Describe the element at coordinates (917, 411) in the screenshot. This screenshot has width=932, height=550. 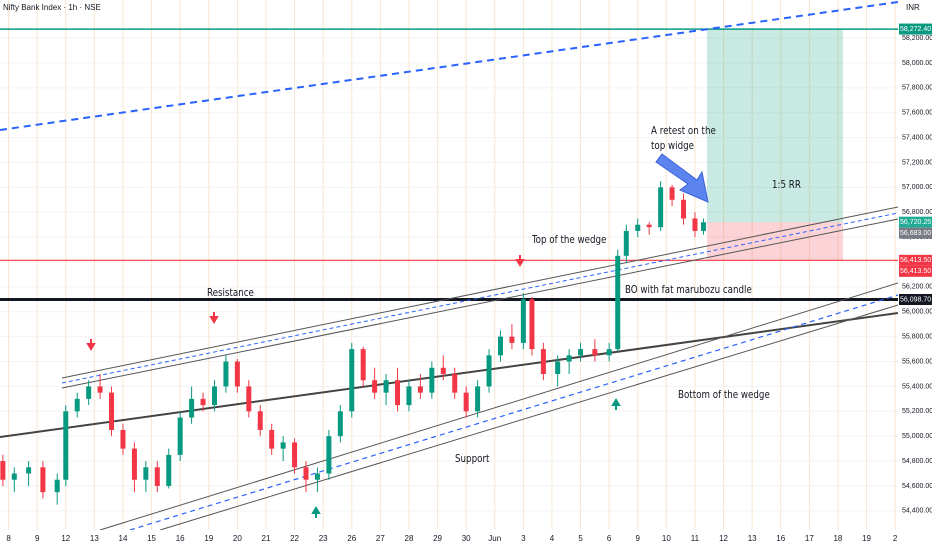
I see `y-tick-label: 55,200.00` at that location.